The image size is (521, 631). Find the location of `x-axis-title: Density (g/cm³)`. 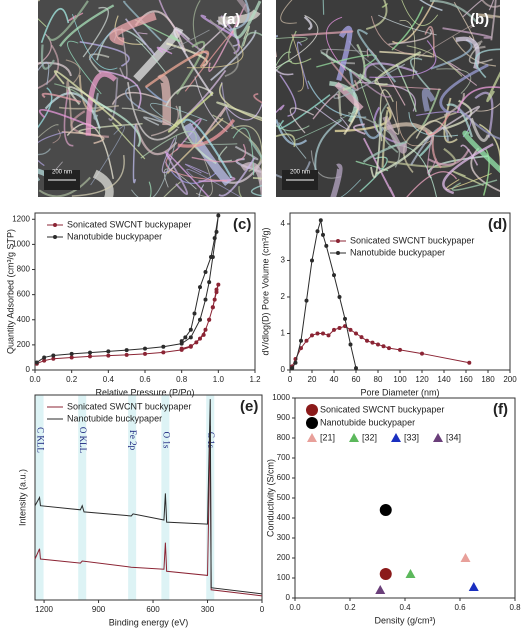

x-axis-title: Density (g/cm³) is located at coordinates (404, 620).